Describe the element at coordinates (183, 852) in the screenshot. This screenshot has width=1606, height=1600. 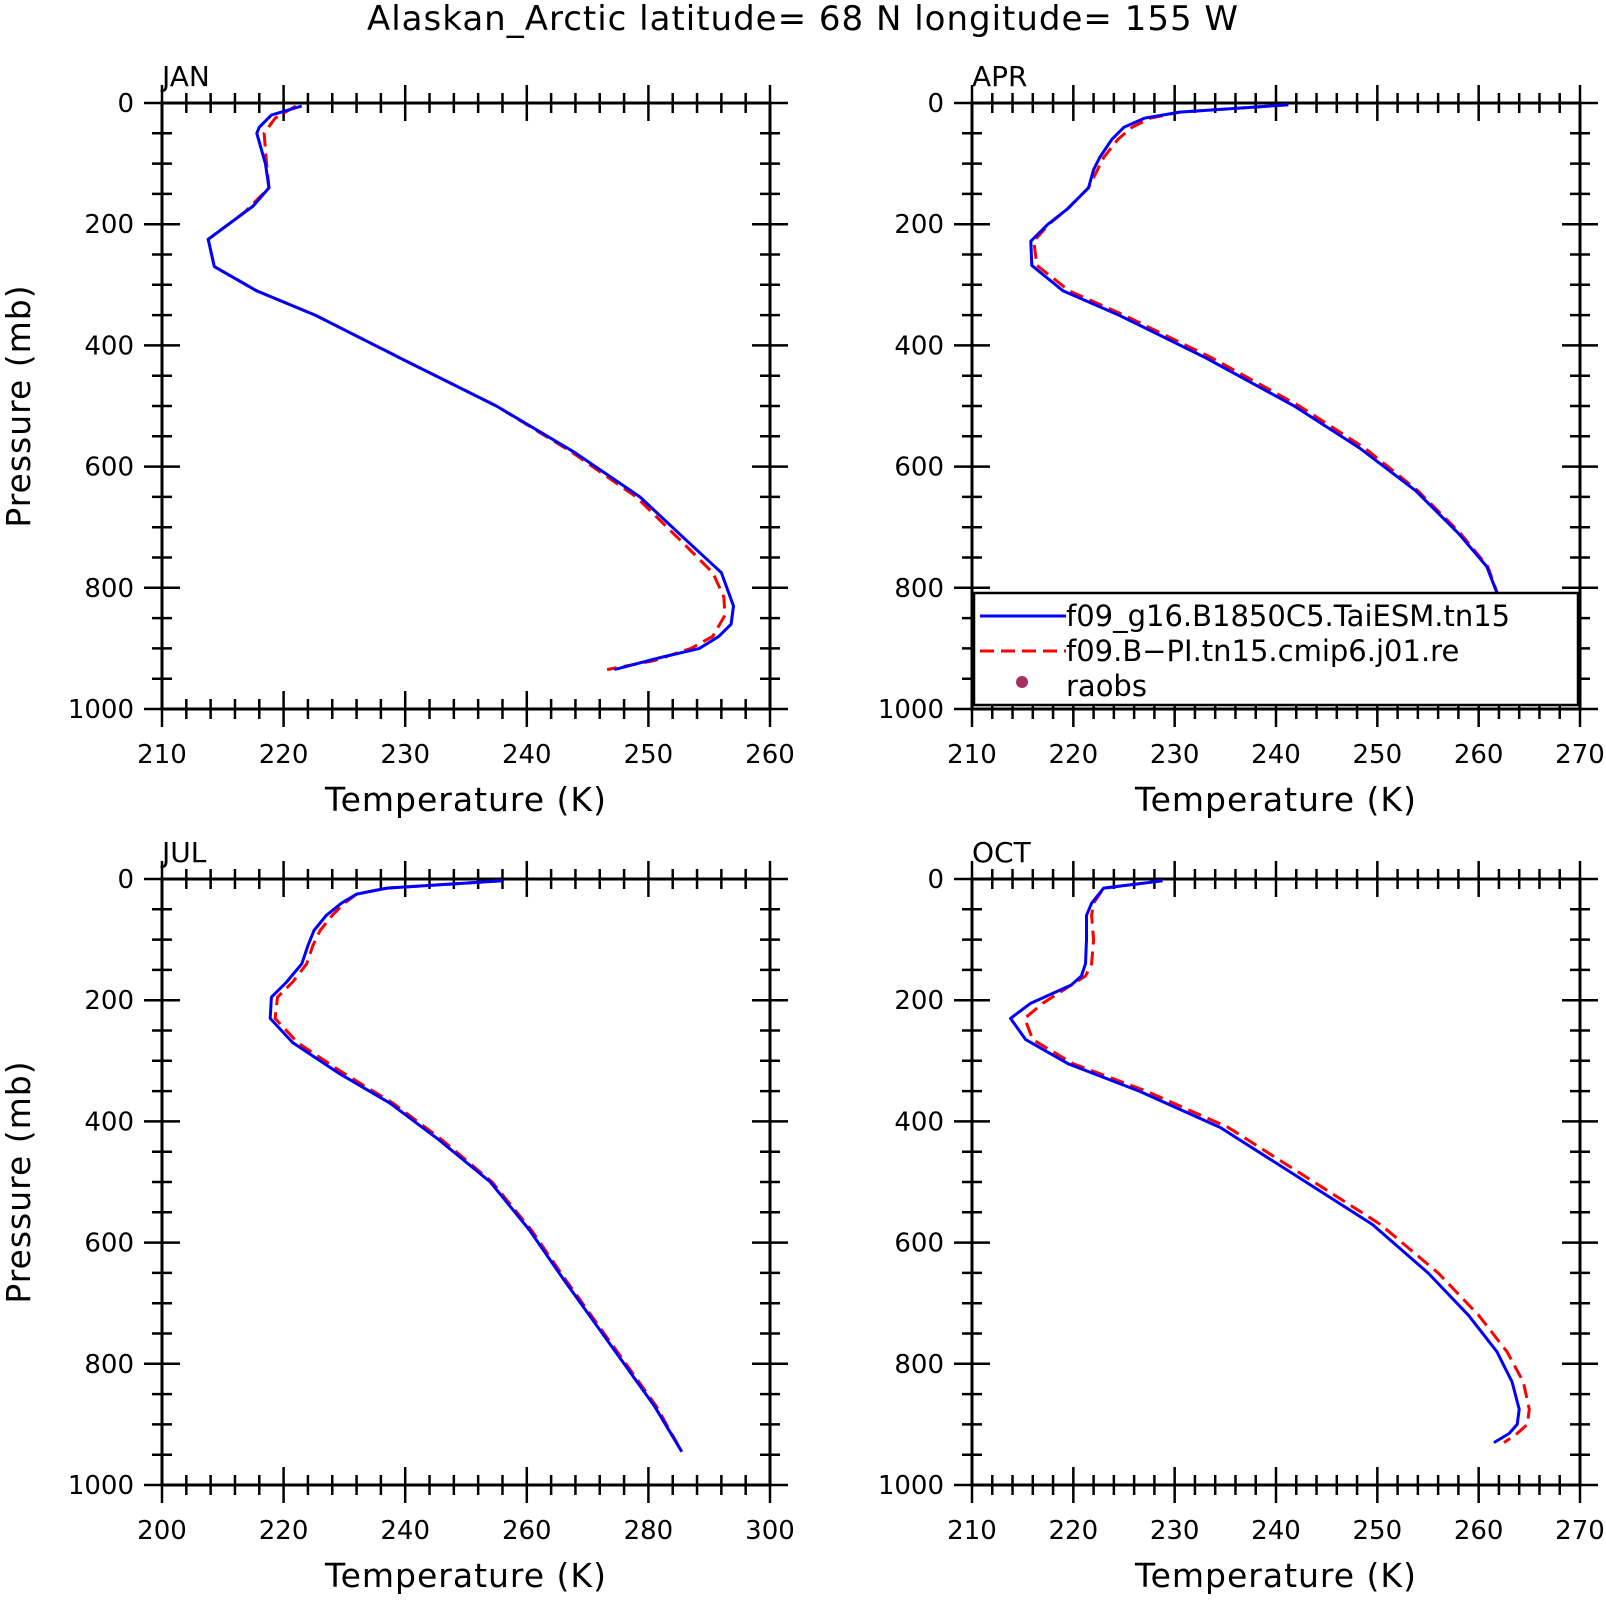
I see `panel-label: JUL` at that location.